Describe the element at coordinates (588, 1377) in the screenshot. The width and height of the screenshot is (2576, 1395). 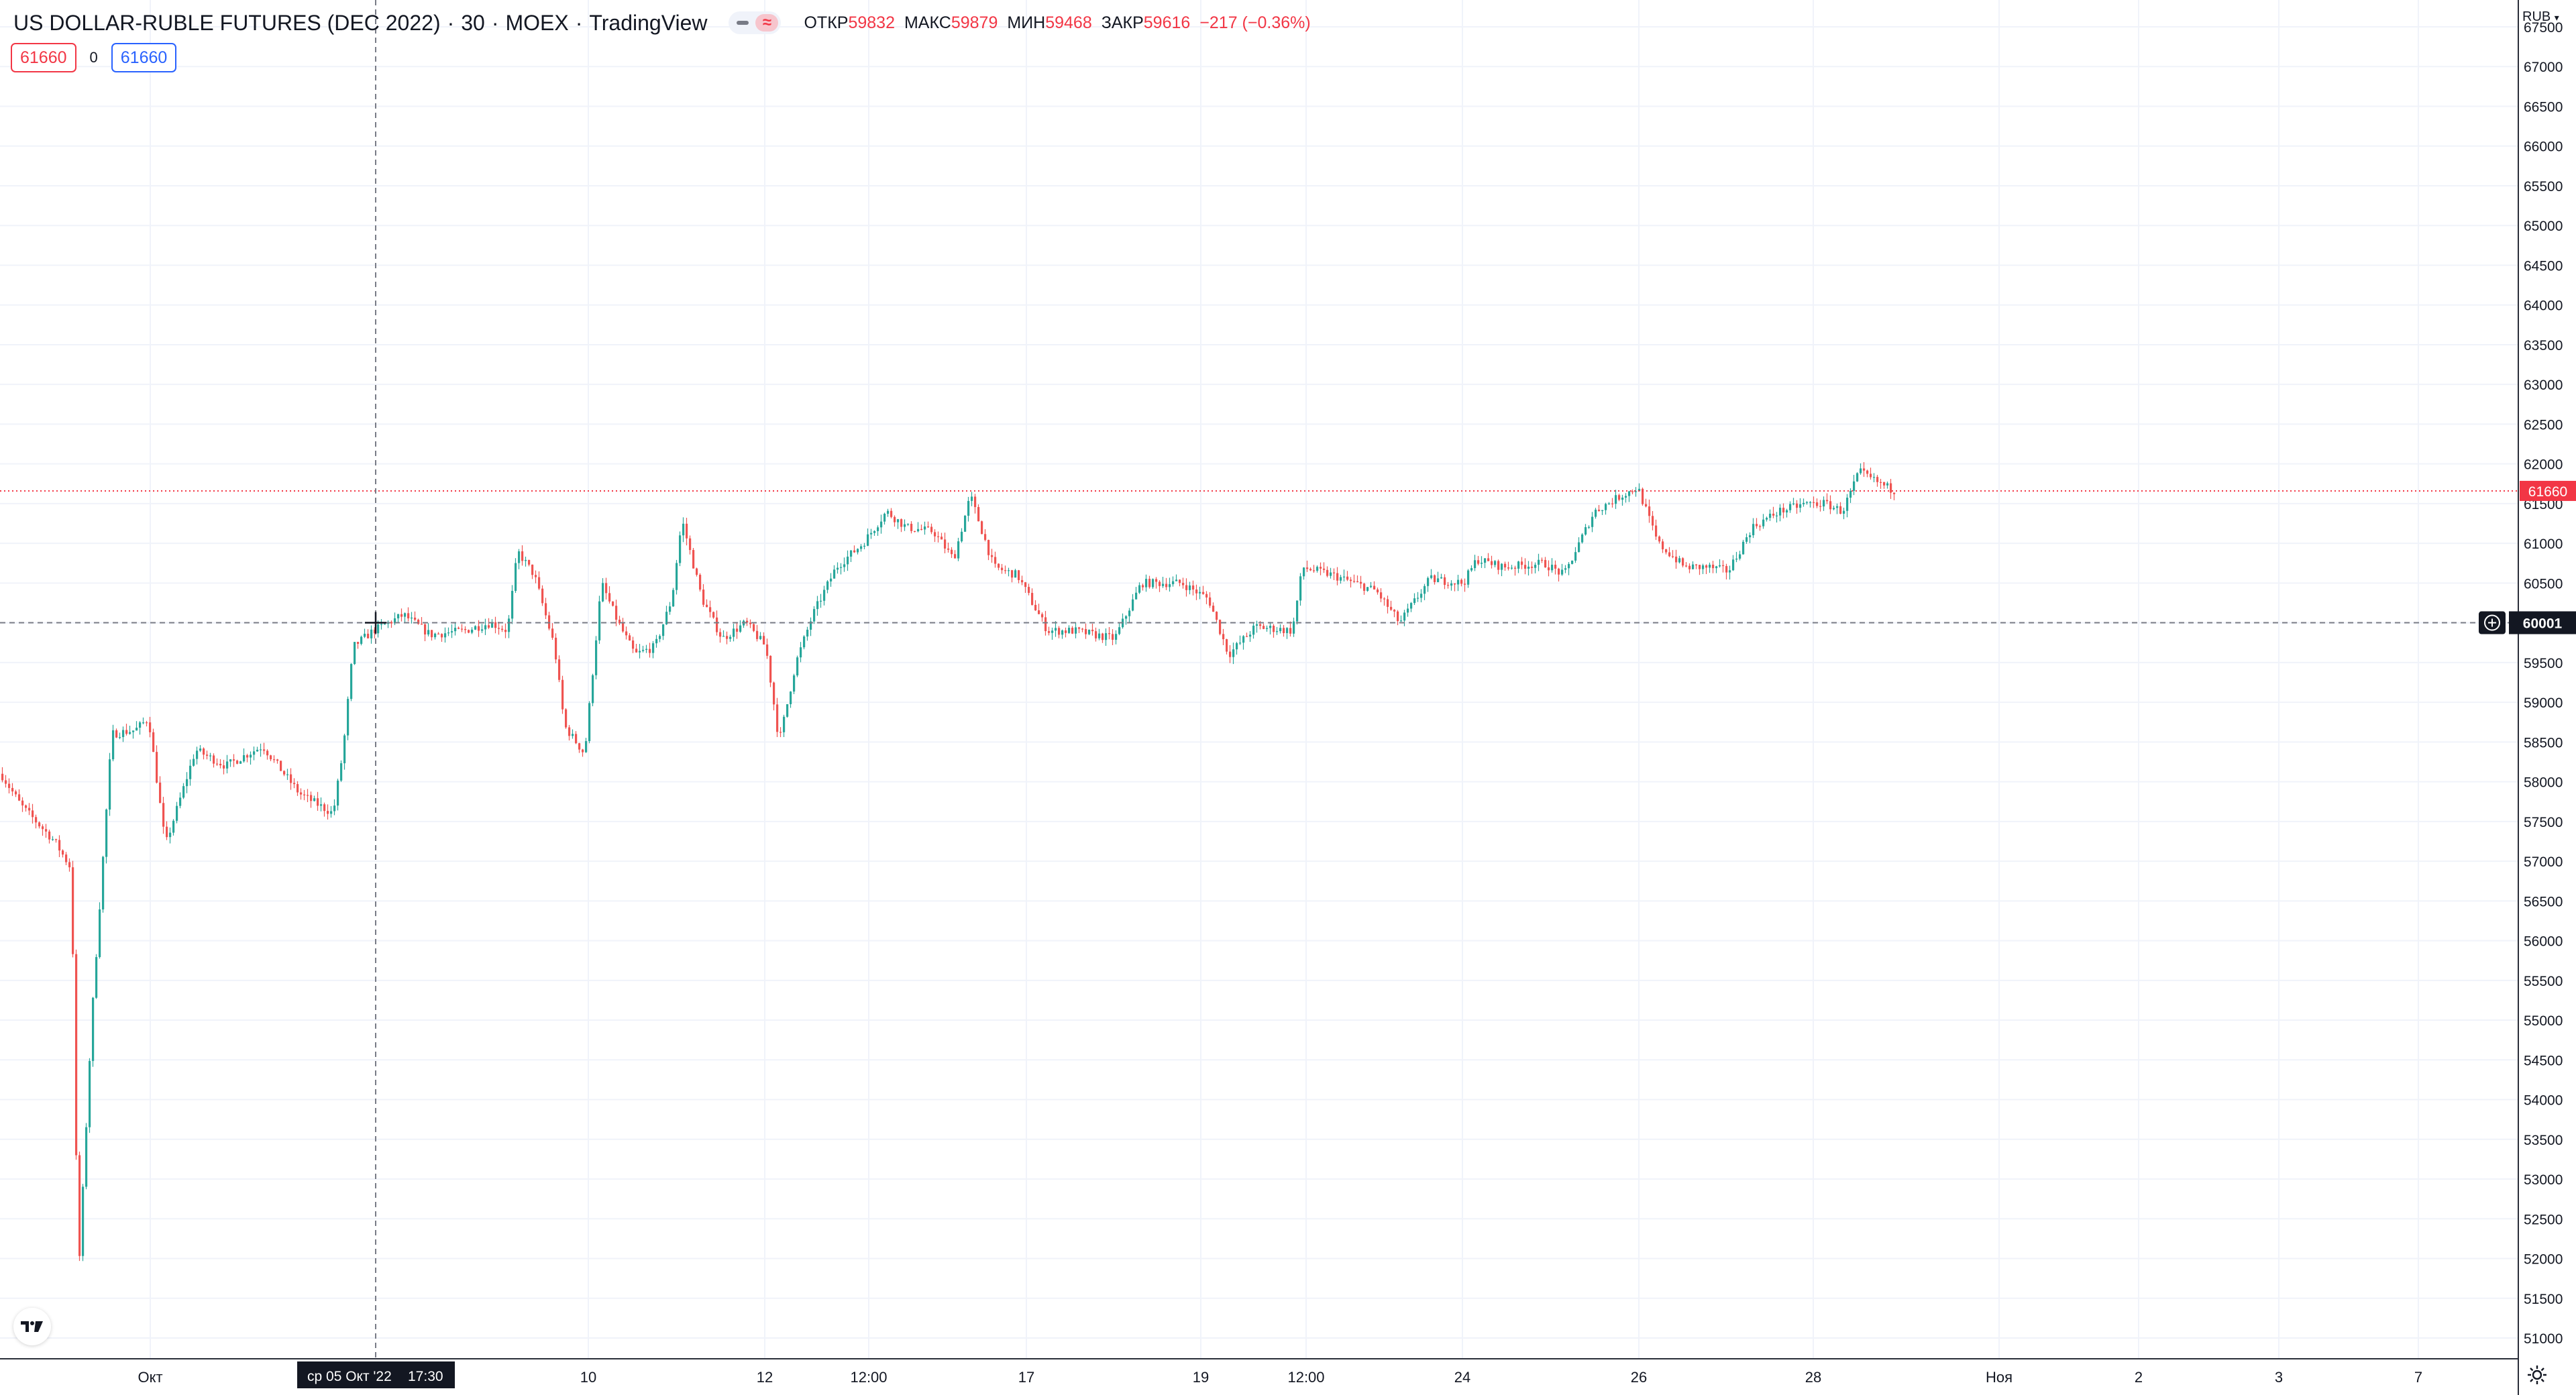
I see `time-tick-label: 10` at that location.